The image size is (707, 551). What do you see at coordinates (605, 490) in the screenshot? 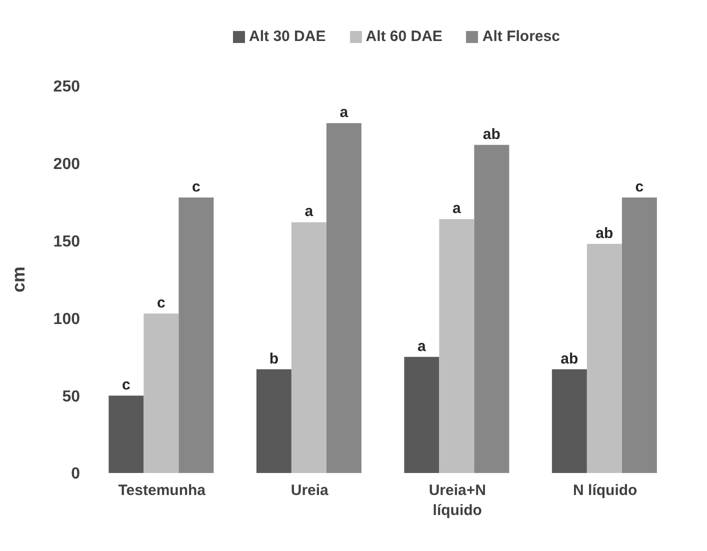
I see `x-tick-label: N líquido` at bounding box center [605, 490].